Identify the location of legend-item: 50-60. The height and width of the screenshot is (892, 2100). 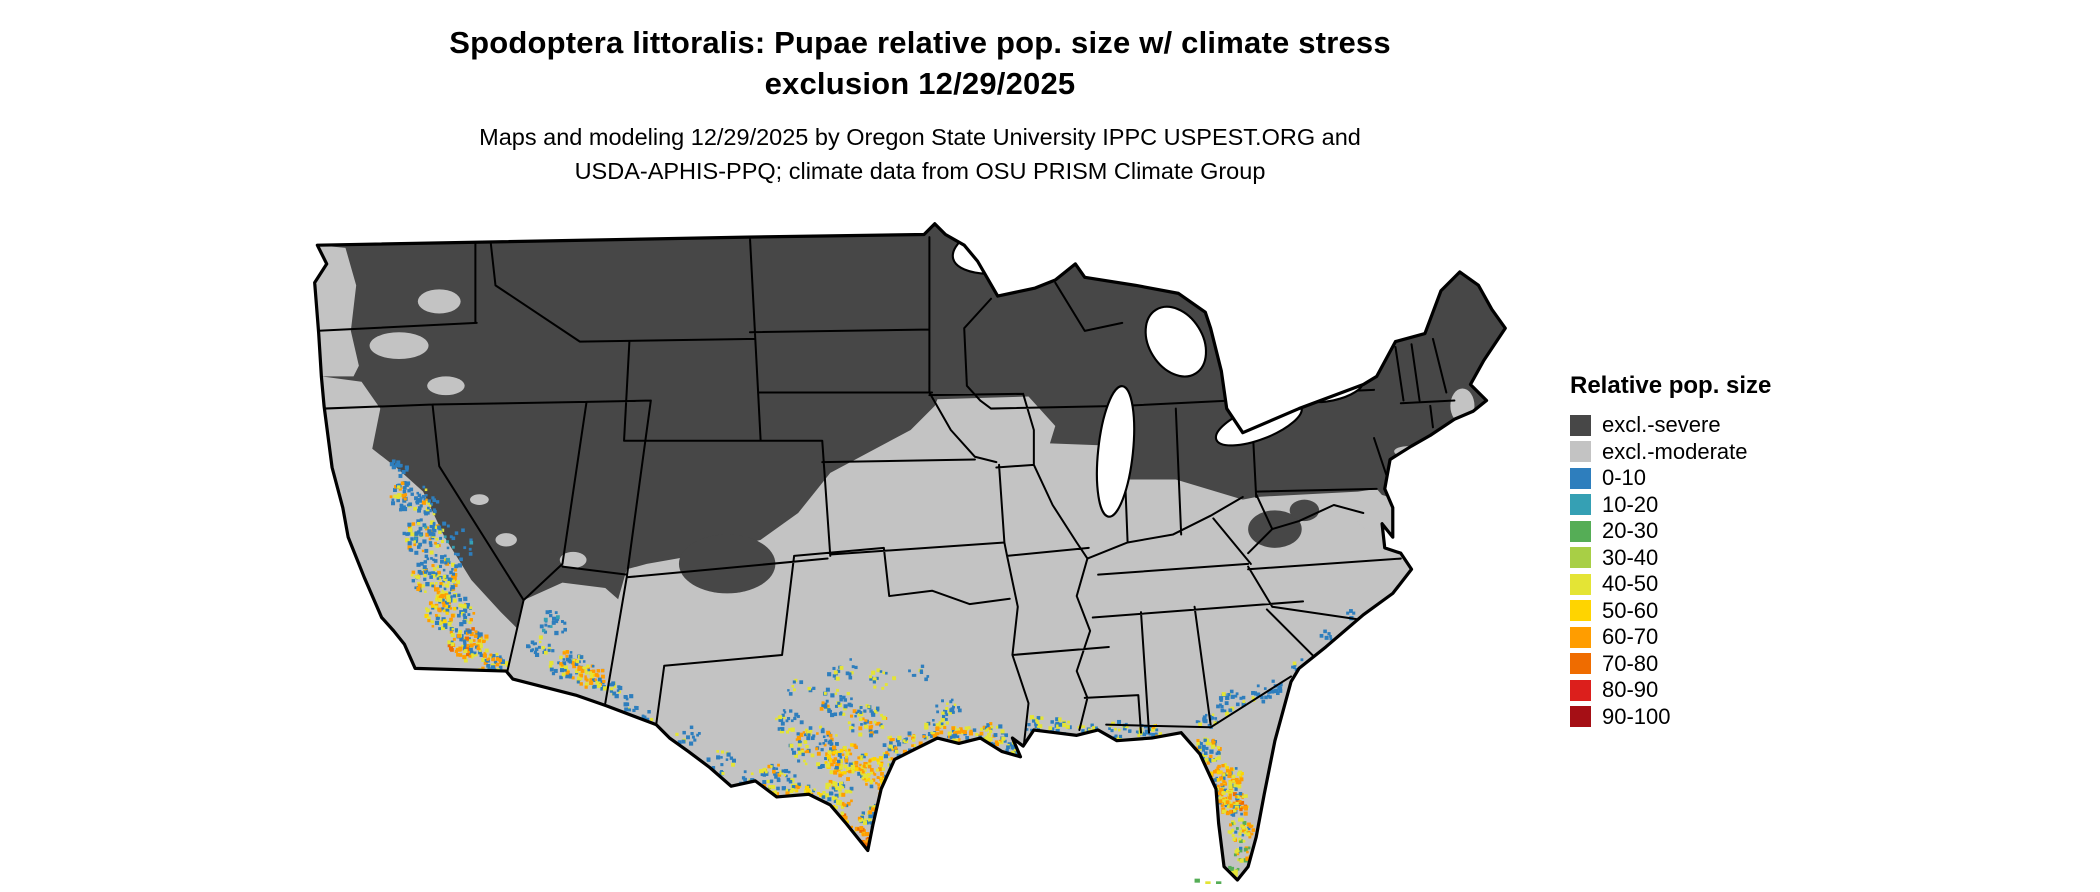
(1700, 610).